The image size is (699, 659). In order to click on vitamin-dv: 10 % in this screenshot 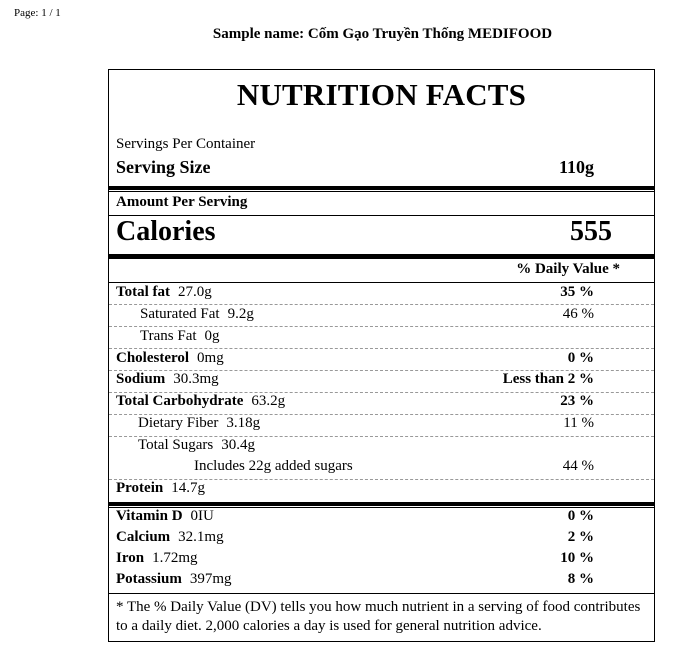, I will do `click(577, 558)`.